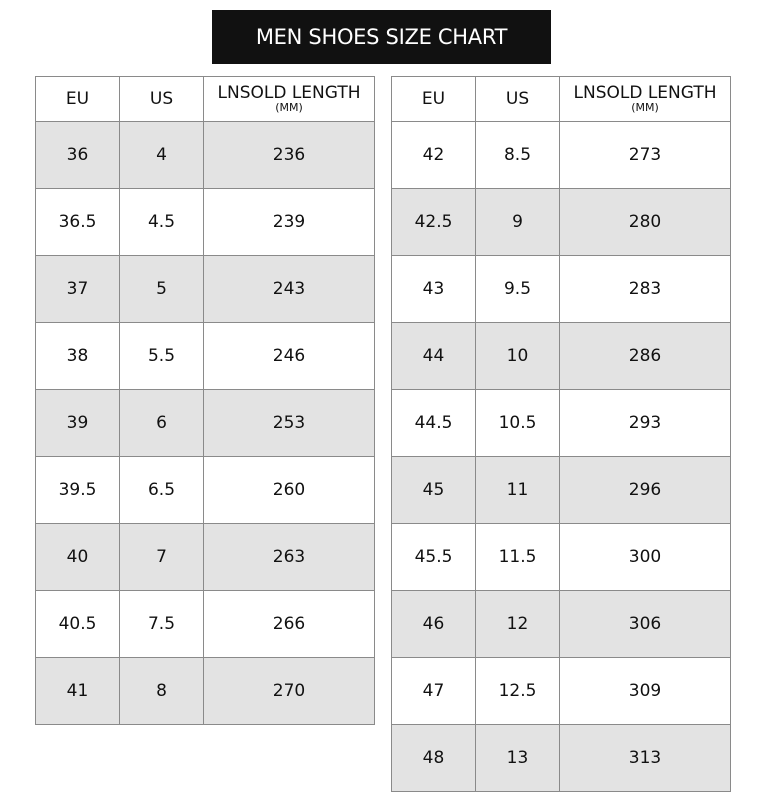 The width and height of the screenshot is (764, 800). I want to click on cell-length: 260, so click(289, 490).